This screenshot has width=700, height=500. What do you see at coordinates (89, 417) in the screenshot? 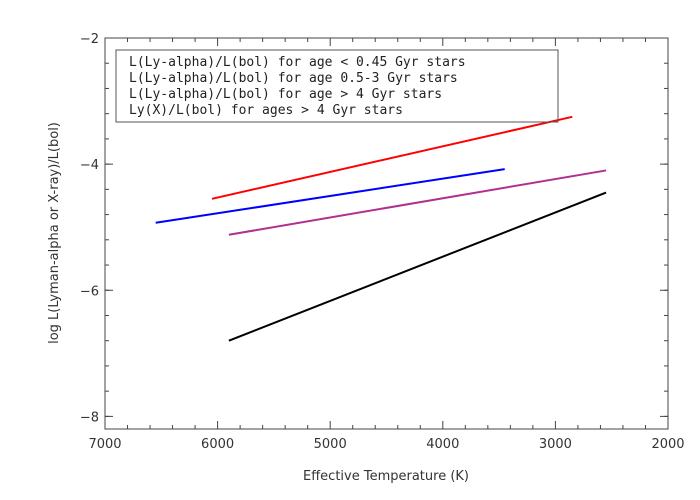
I see `y-tick-label: −8` at bounding box center [89, 417].